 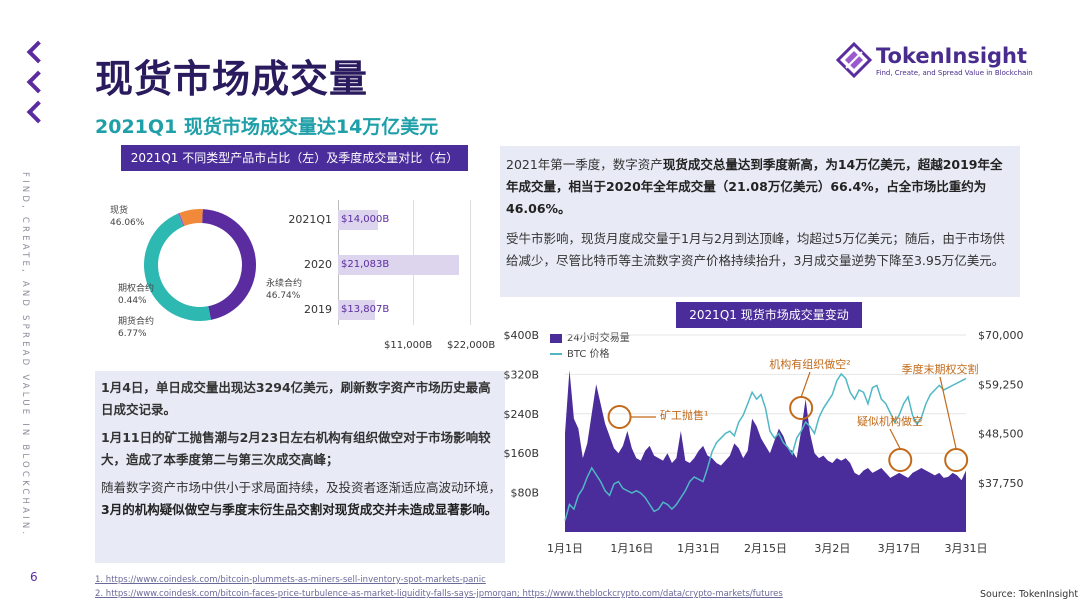 What do you see at coordinates (698, 548) in the screenshot?
I see `x-tick: 1月31日` at bounding box center [698, 548].